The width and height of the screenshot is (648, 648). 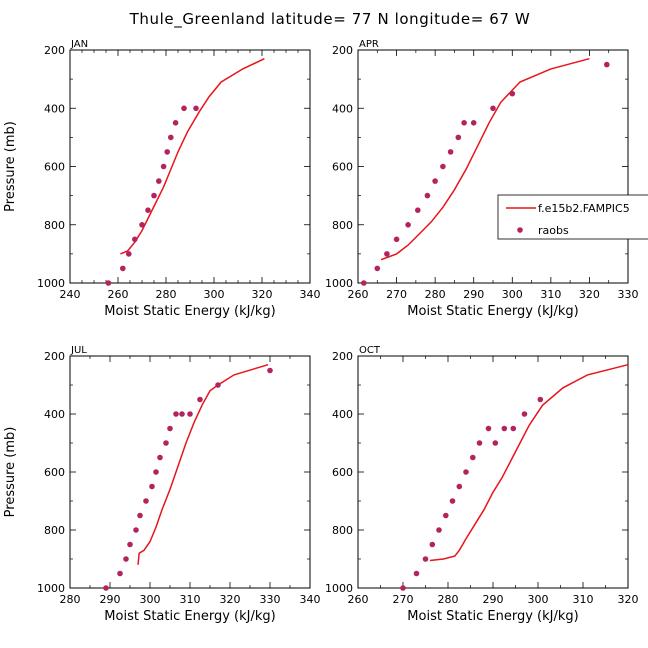 I want to click on legend-obs-marker, so click(x=520, y=230).